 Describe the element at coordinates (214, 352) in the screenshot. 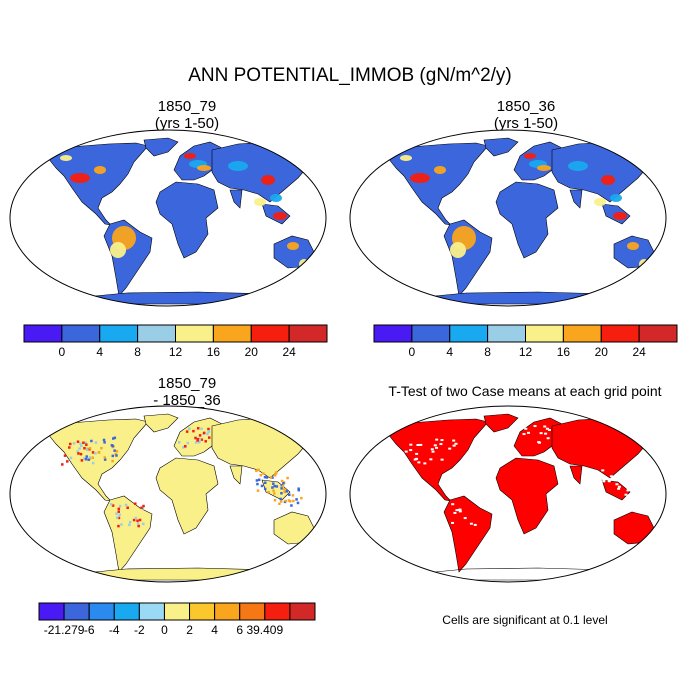

I see `colorbar-tick-label: 16` at that location.